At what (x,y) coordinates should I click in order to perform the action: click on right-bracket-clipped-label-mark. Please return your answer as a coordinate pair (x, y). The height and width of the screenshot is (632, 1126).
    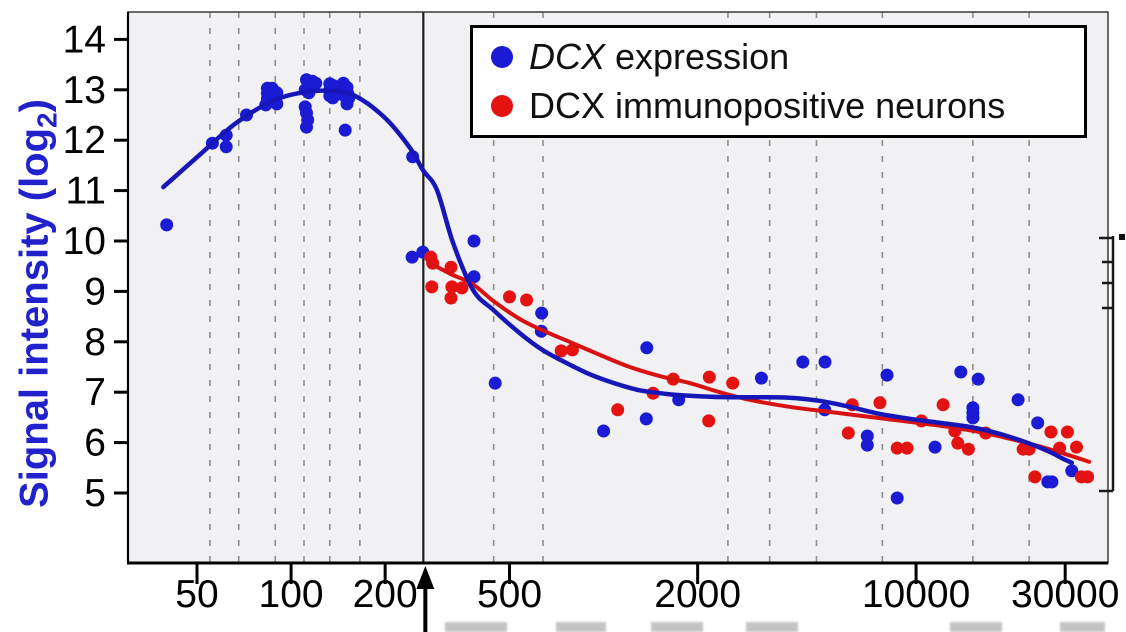
    Looking at the image, I should click on (1122, 237).